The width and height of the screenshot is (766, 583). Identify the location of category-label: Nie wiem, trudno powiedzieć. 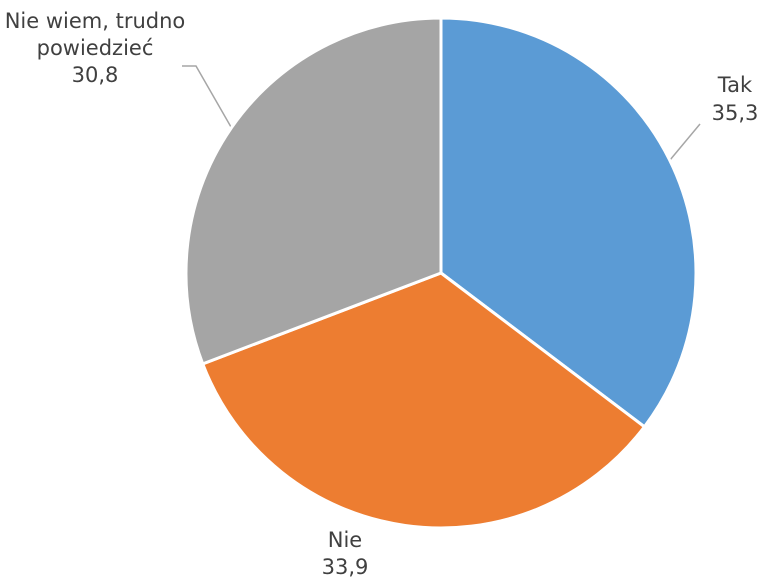
(95, 34).